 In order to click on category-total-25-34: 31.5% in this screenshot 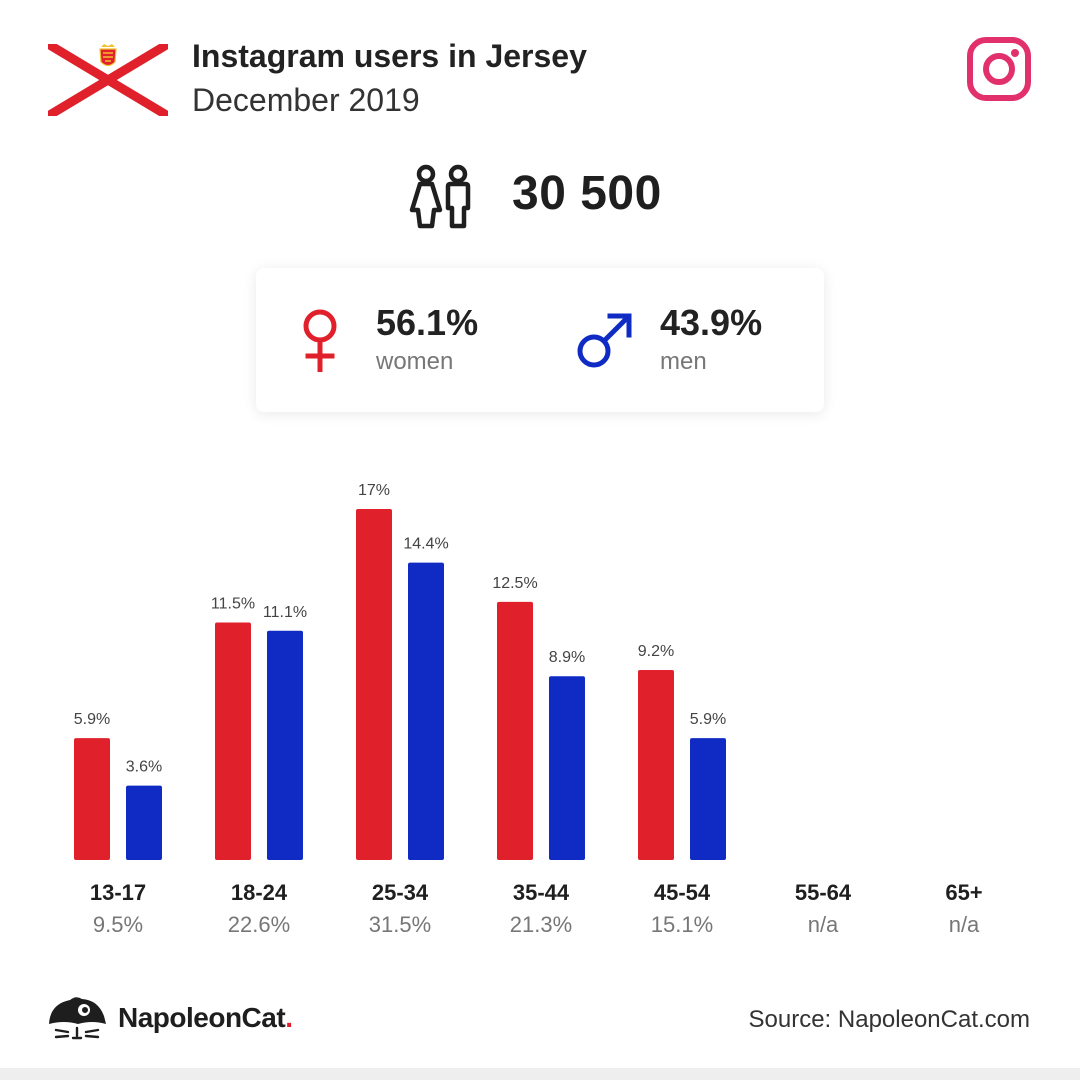, I will do `click(400, 924)`.